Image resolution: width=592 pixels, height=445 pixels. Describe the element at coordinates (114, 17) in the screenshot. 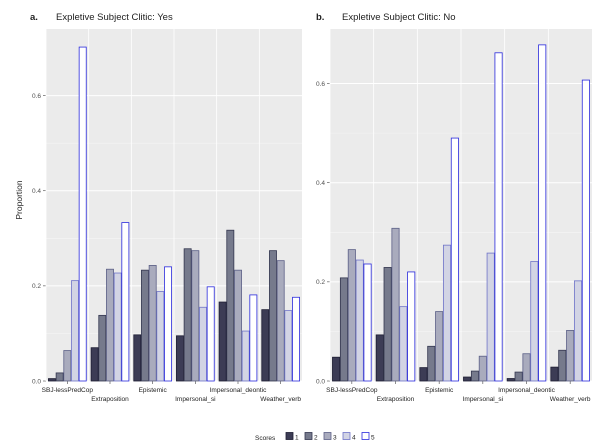

I see `panel-a-title: Expletive Subject Clitic: Yes` at that location.